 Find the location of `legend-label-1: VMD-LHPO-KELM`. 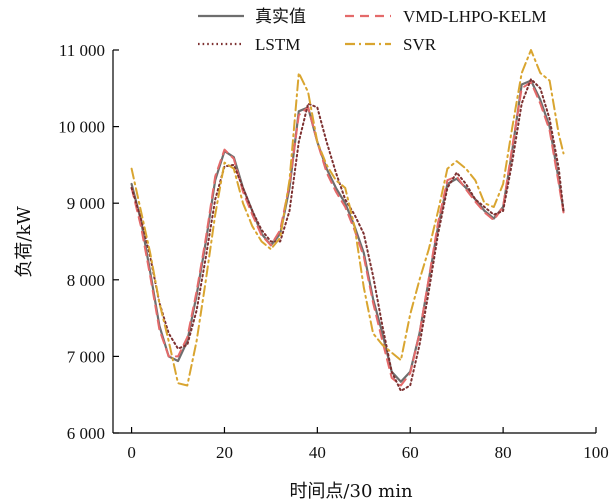

legend-label-1: VMD-LHPO-KELM is located at coordinates (475, 16).